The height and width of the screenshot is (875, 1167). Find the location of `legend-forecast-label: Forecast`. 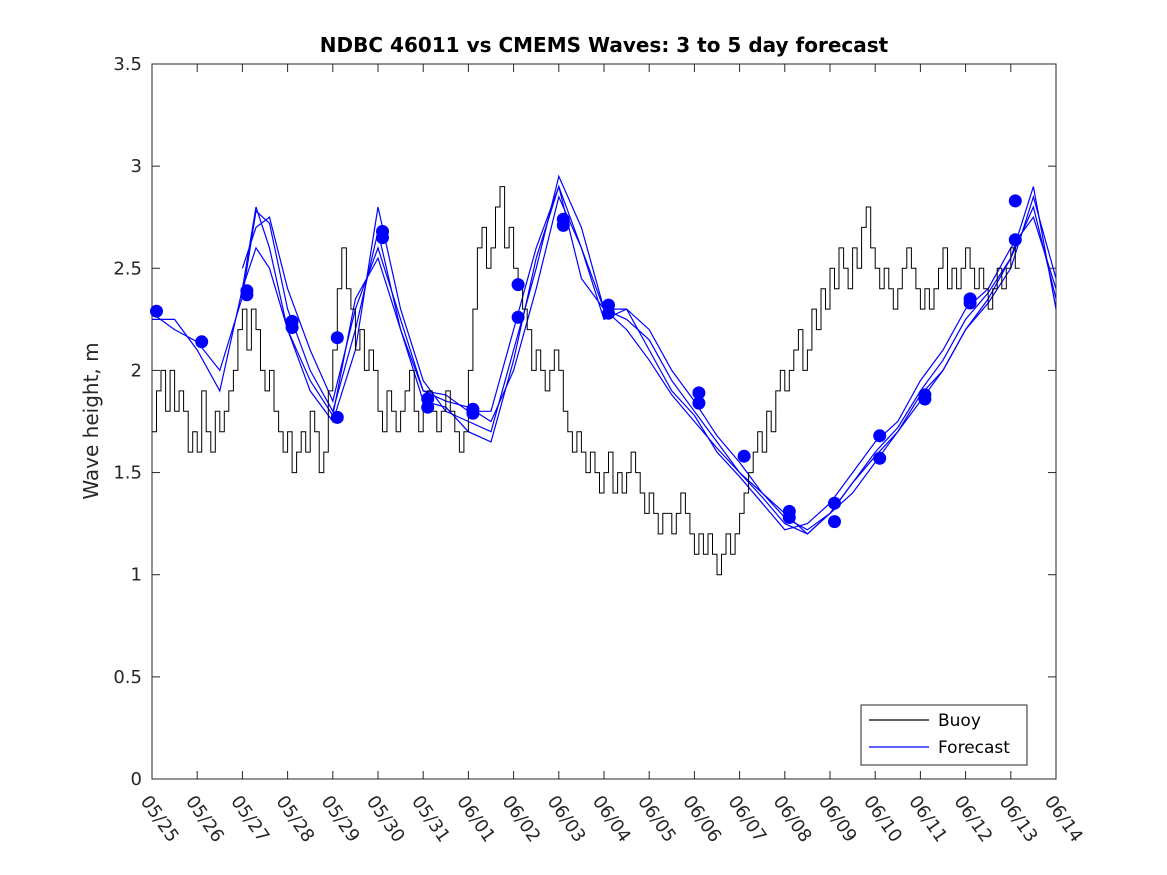

legend-forecast-label: Forecast is located at coordinates (974, 748).